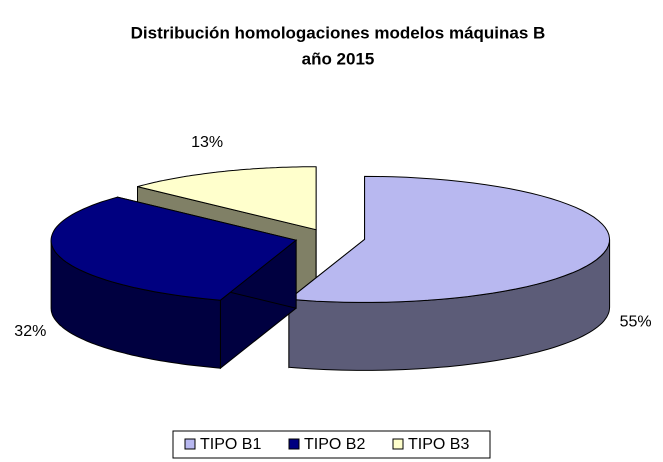 The image size is (663, 462). I want to click on legend-label: TIPO B2, so click(334, 444).